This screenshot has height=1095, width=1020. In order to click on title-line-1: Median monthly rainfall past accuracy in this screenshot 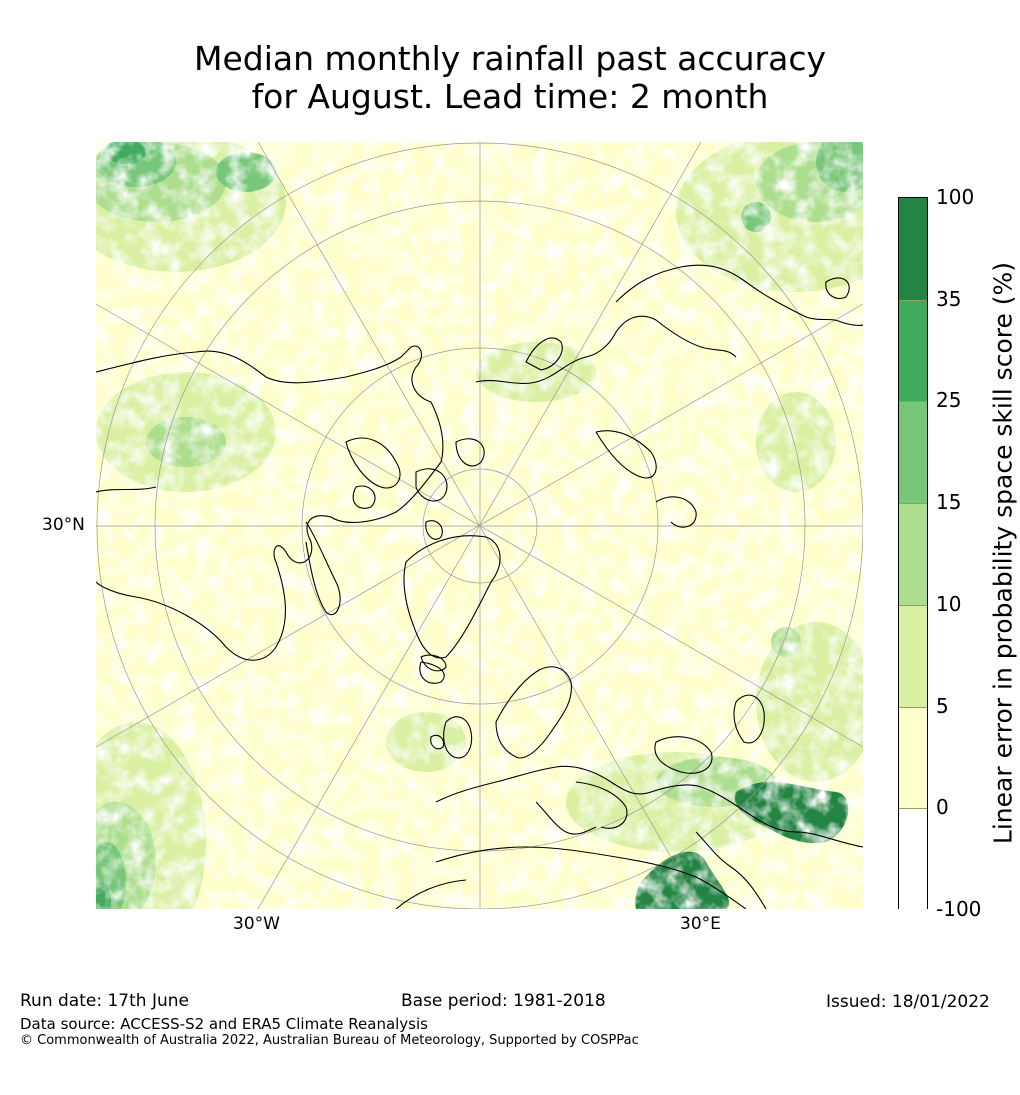, I will do `click(510, 58)`.